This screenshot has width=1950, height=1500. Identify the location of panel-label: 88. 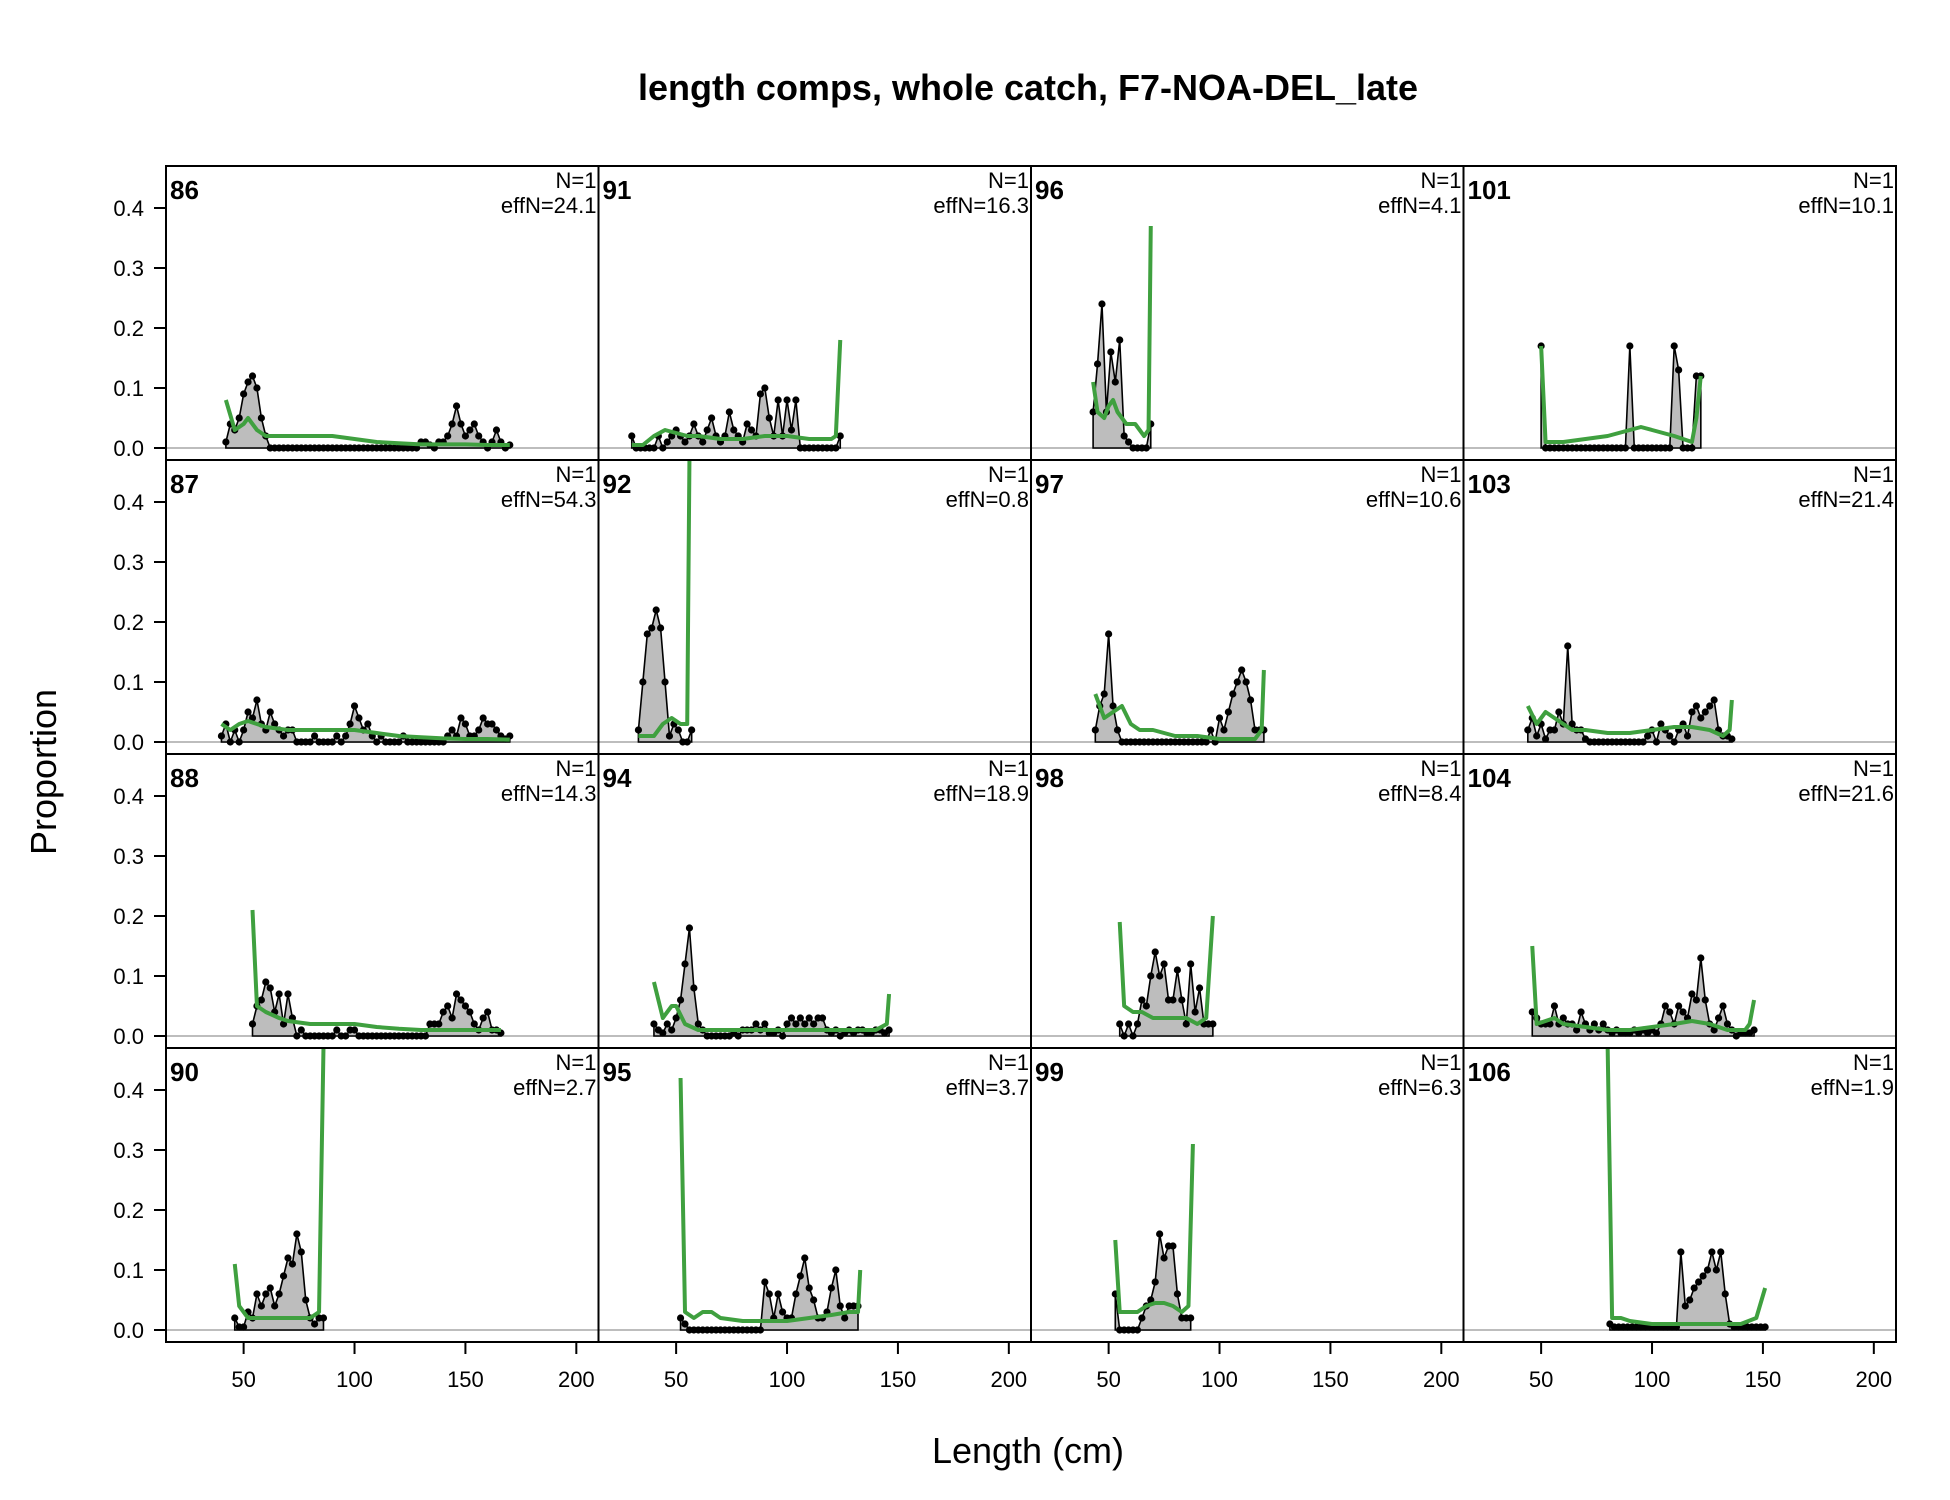
(184, 778).